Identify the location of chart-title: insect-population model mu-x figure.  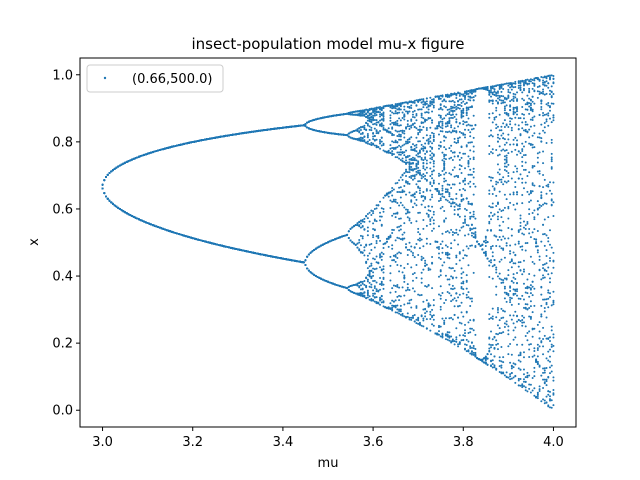
(327, 44).